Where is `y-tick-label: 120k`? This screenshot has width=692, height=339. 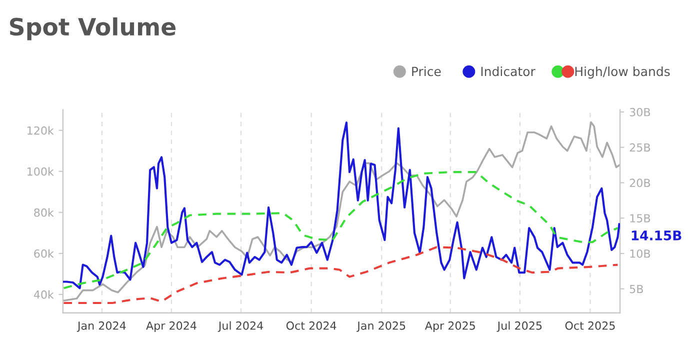 y-tick-label: 120k is located at coordinates (41, 130).